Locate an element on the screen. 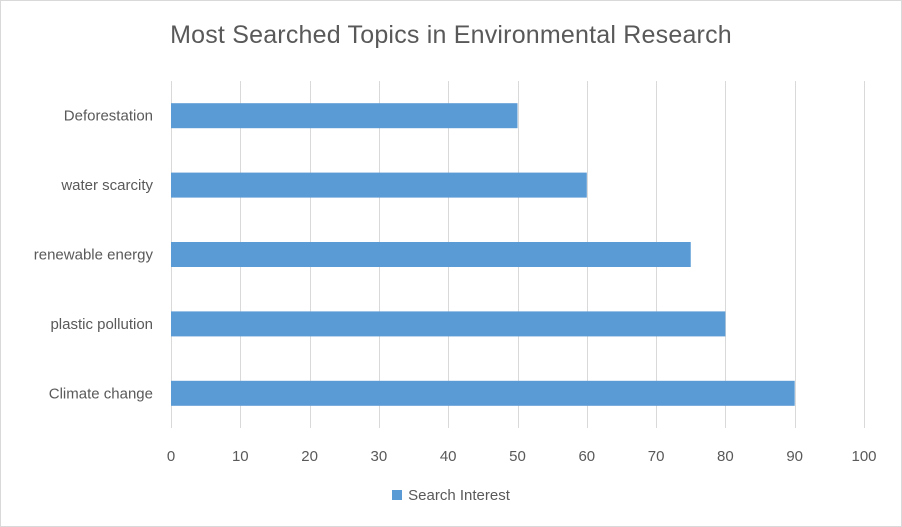 The image size is (902, 527). x-tick-label: 30 is located at coordinates (379, 456).